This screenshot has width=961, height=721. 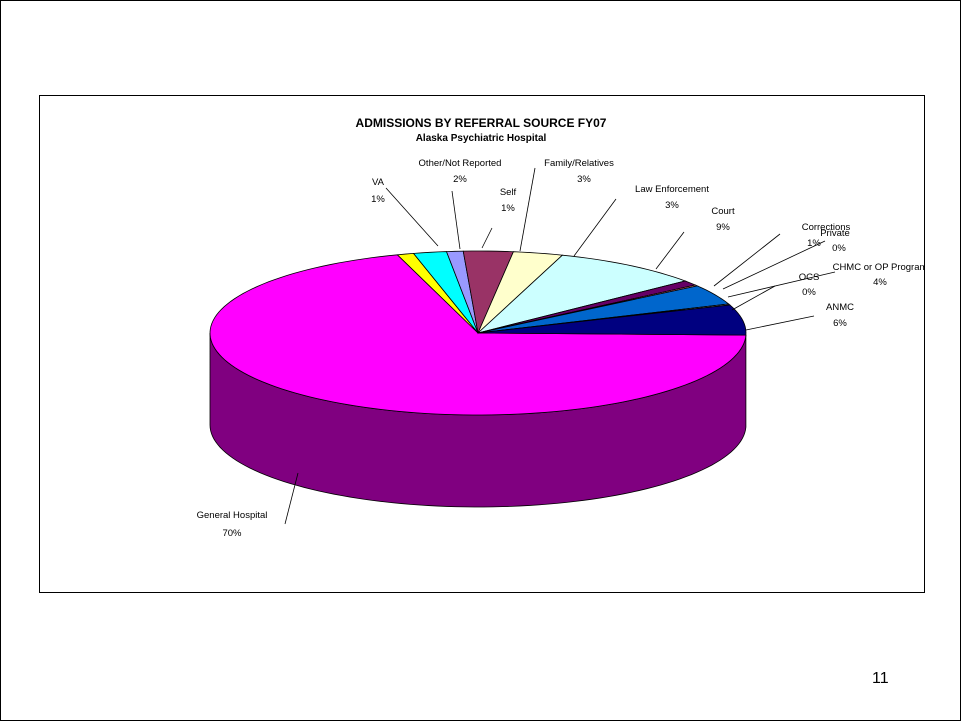 What do you see at coordinates (232, 533) in the screenshot?
I see `slice-value-label-general-hospital: 70%` at bounding box center [232, 533].